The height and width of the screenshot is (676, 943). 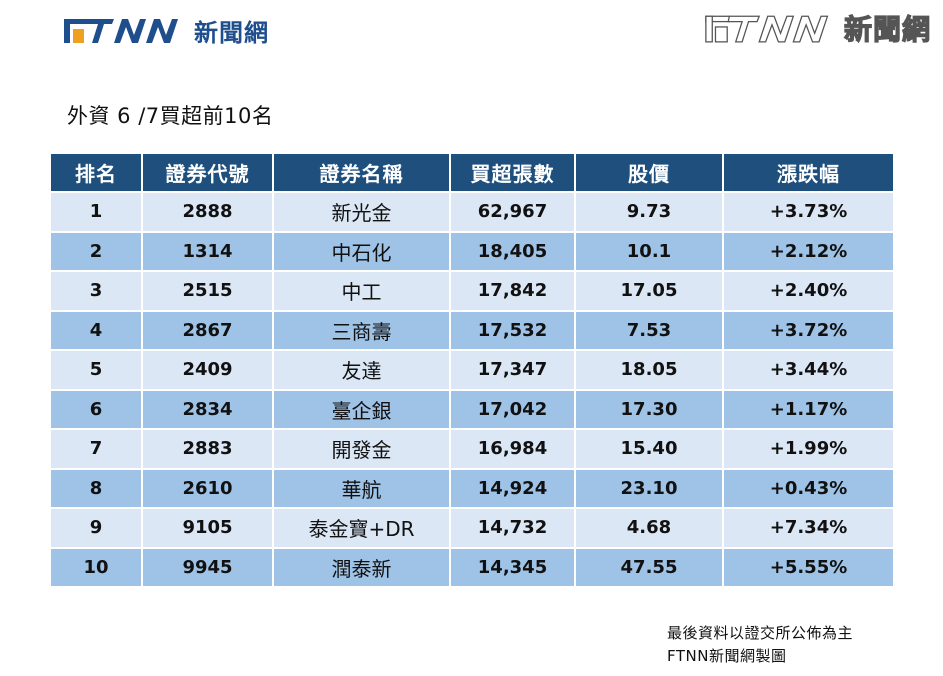 What do you see at coordinates (362, 369) in the screenshot?
I see `cell-name: 友達` at bounding box center [362, 369].